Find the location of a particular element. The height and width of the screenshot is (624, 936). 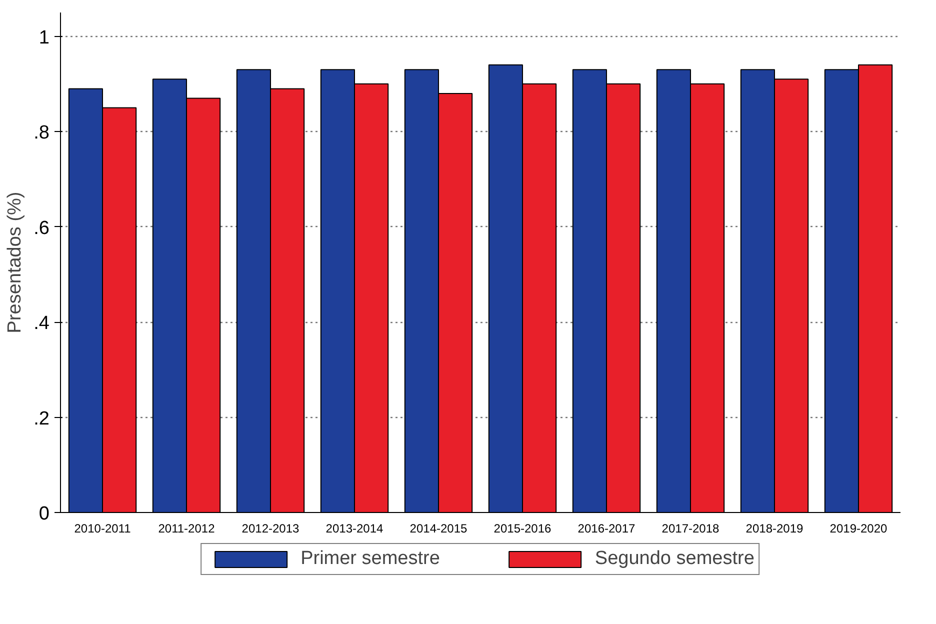

x-tick-label: 2019-2020 is located at coordinates (859, 529).